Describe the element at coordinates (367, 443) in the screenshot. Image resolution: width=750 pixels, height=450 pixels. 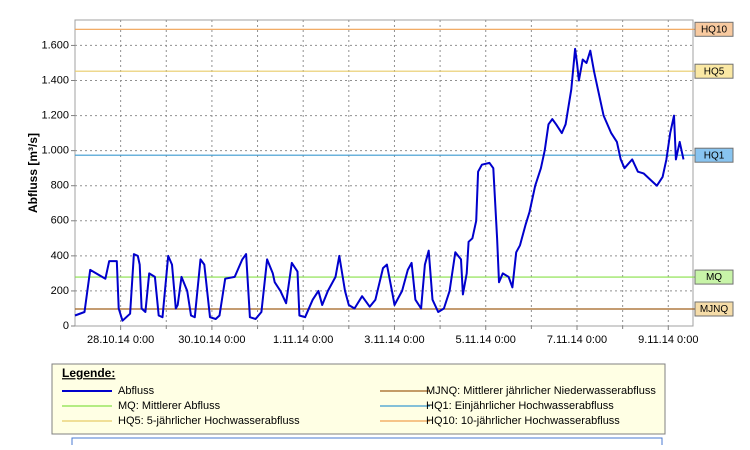
I see `info-box` at that location.